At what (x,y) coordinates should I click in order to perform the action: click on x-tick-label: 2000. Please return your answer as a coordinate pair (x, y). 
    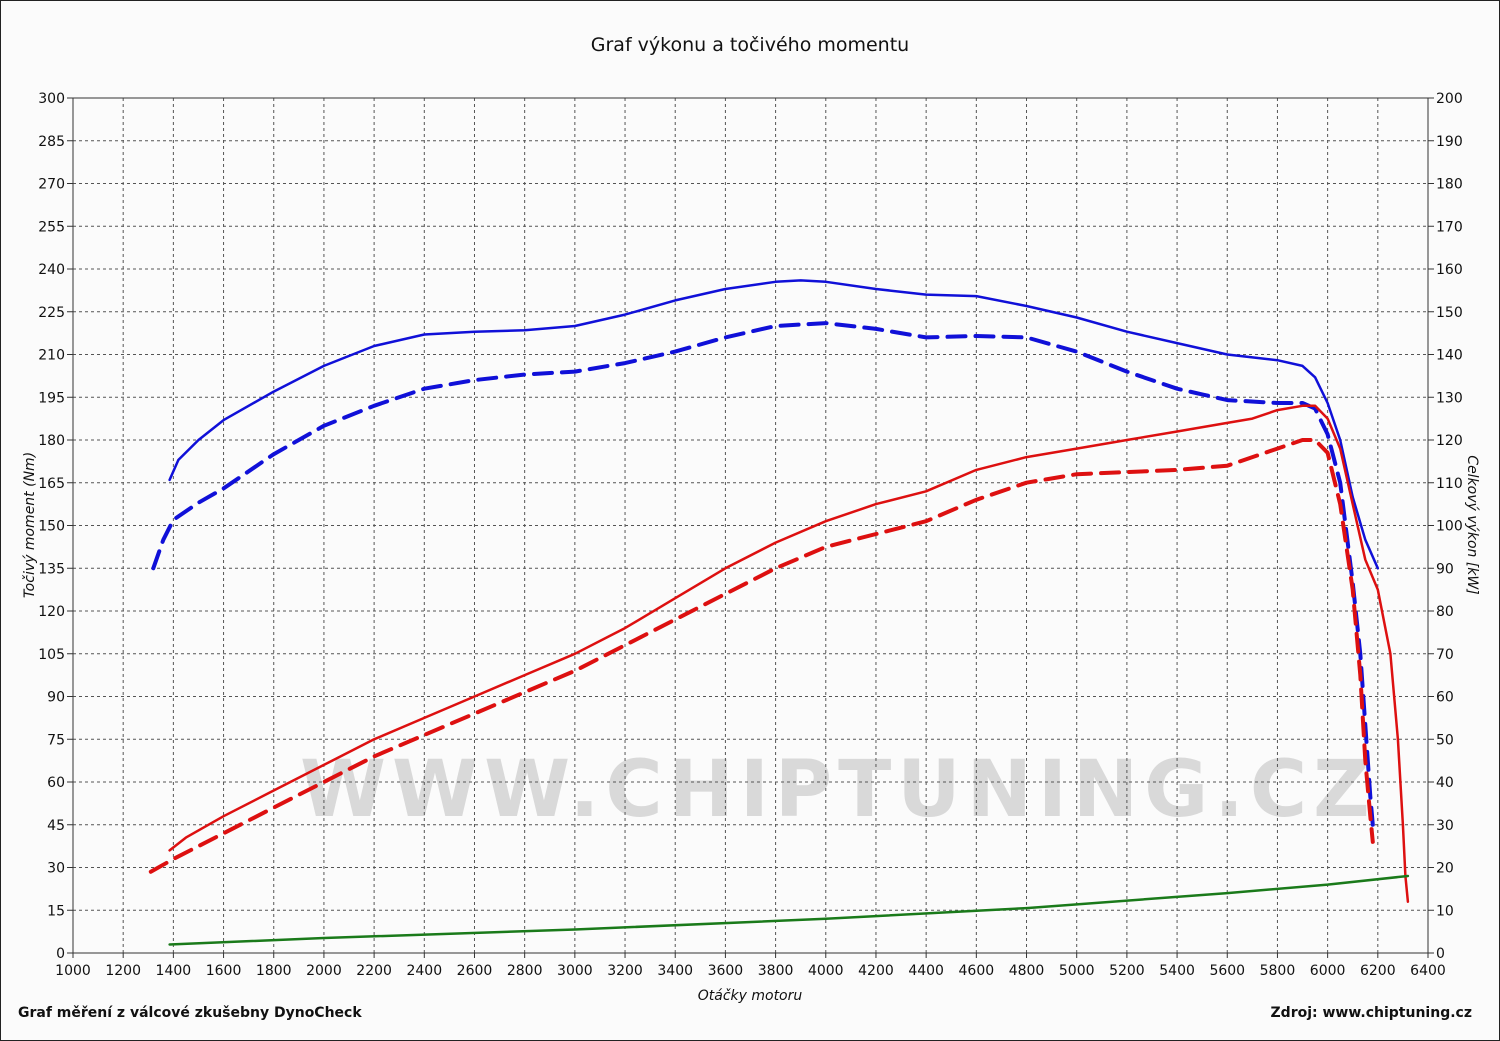
    Looking at the image, I should click on (324, 971).